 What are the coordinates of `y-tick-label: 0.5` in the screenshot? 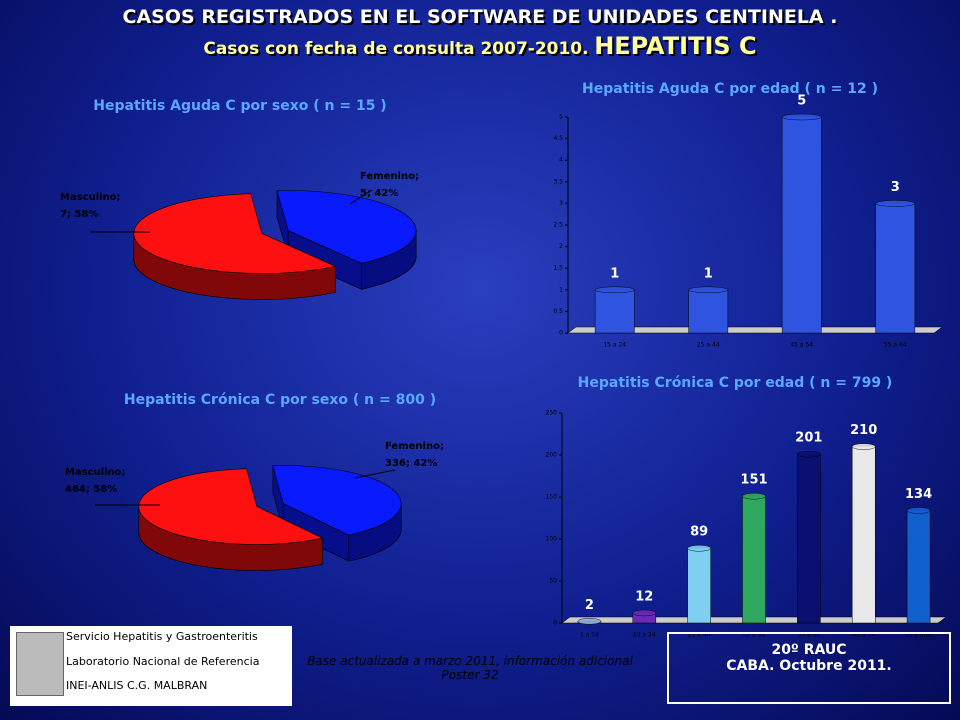 It's located at (558, 311).